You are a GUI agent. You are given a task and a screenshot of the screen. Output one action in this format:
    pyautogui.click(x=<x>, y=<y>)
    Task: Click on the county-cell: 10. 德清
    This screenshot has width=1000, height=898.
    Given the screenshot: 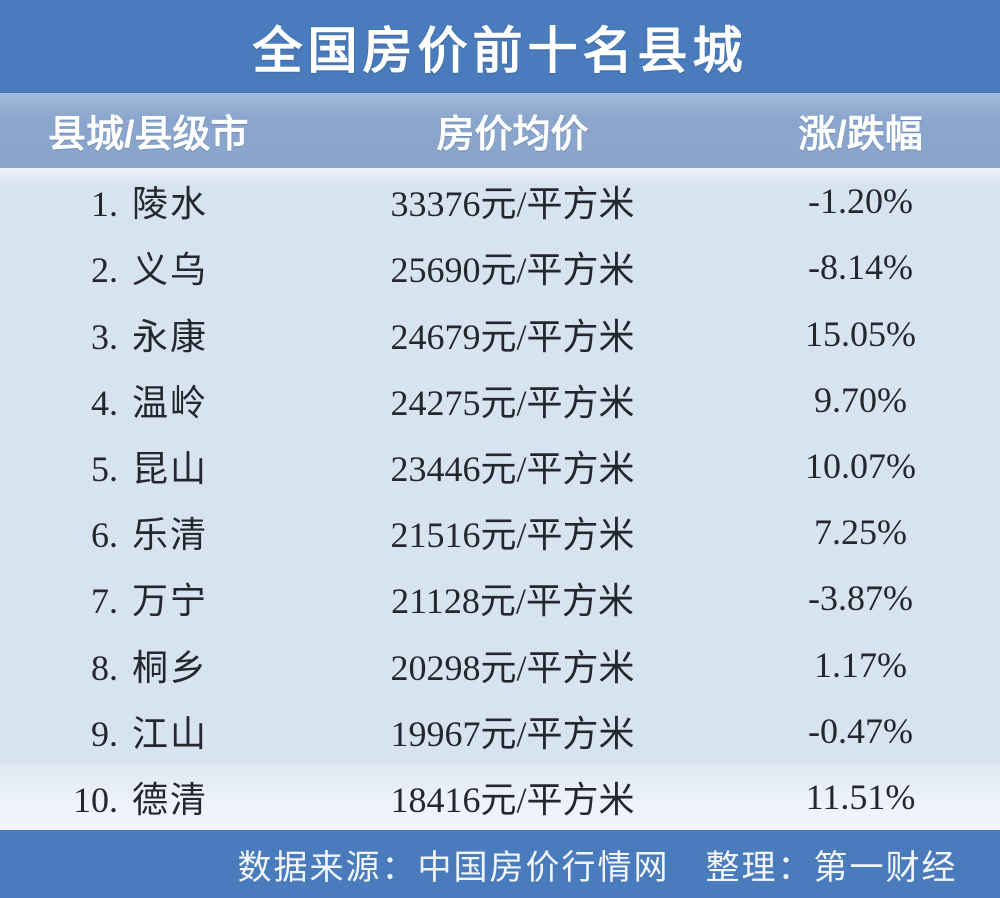 What is the action you would take?
    pyautogui.click(x=165, y=797)
    